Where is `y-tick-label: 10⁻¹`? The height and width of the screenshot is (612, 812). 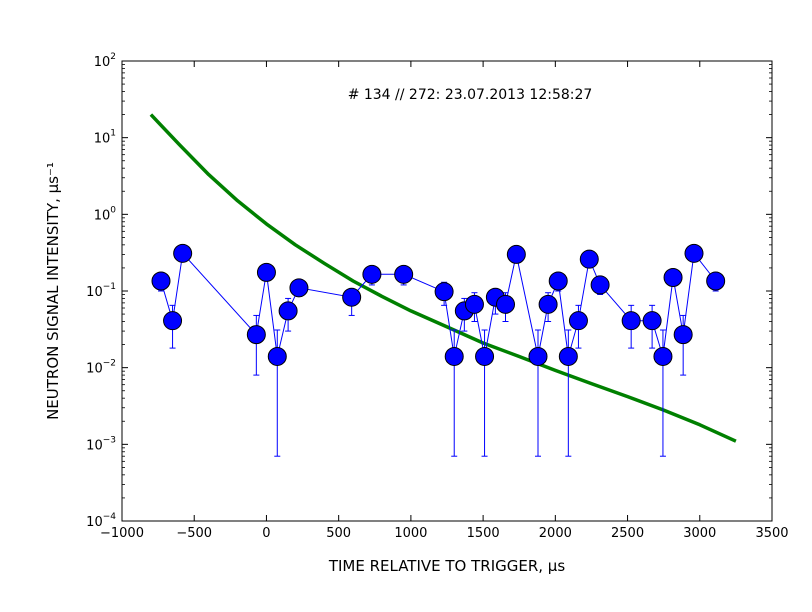 y-tick-label: 10⁻¹ is located at coordinates (101, 291).